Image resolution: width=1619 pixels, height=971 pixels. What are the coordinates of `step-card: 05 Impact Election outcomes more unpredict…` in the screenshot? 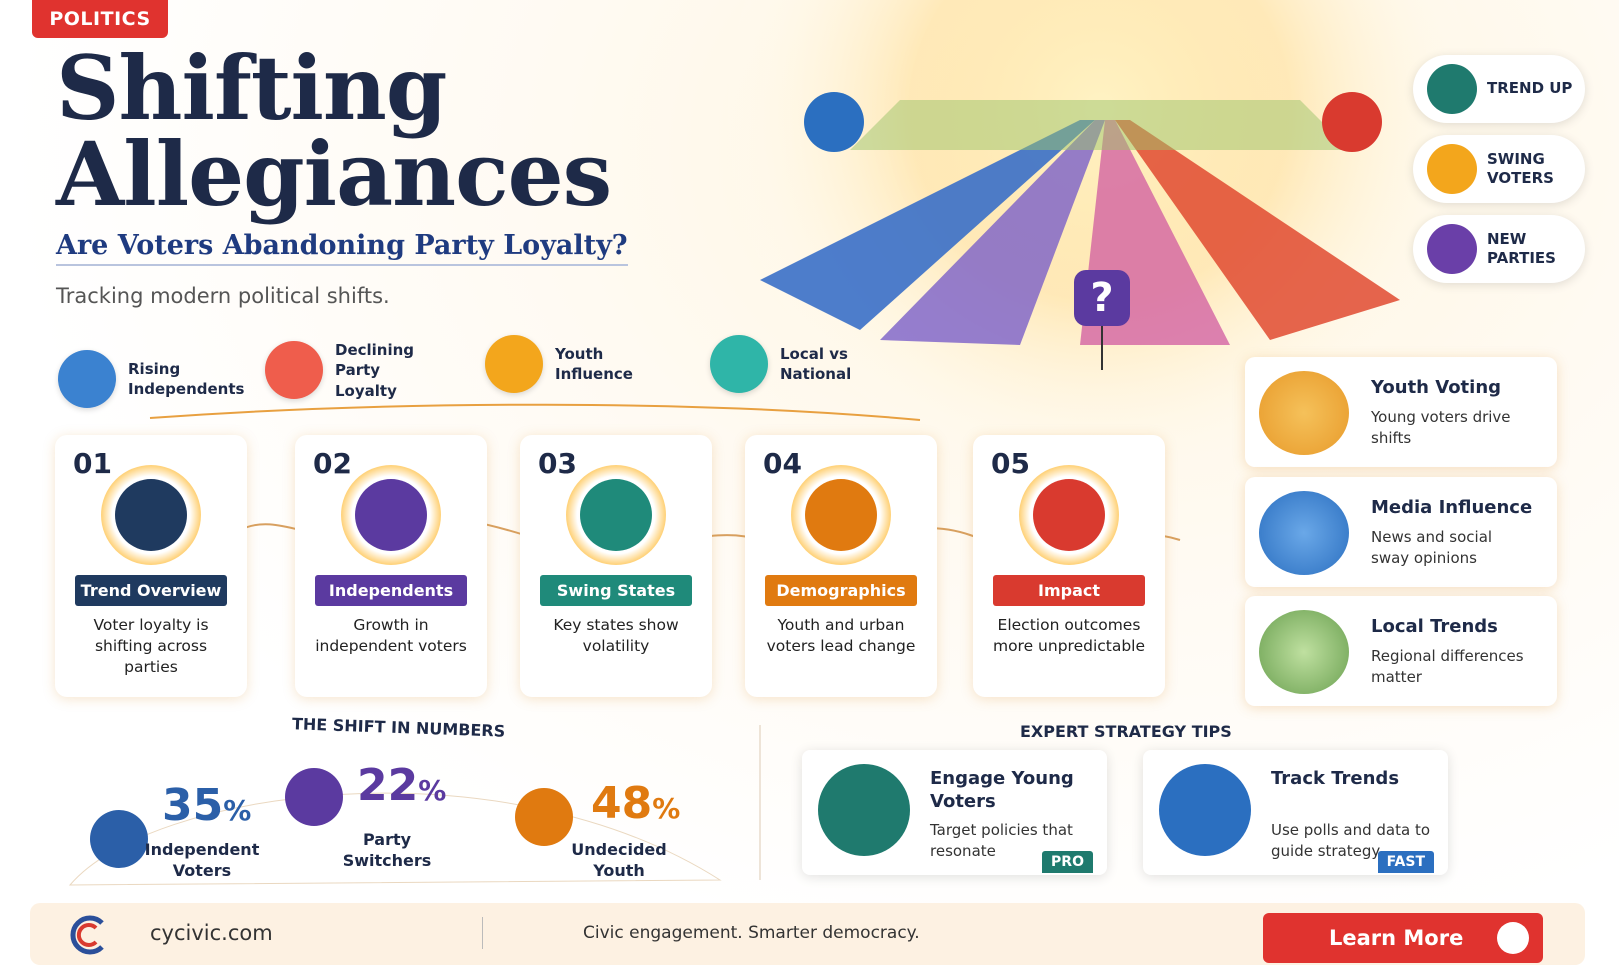 It's located at (1069, 566).